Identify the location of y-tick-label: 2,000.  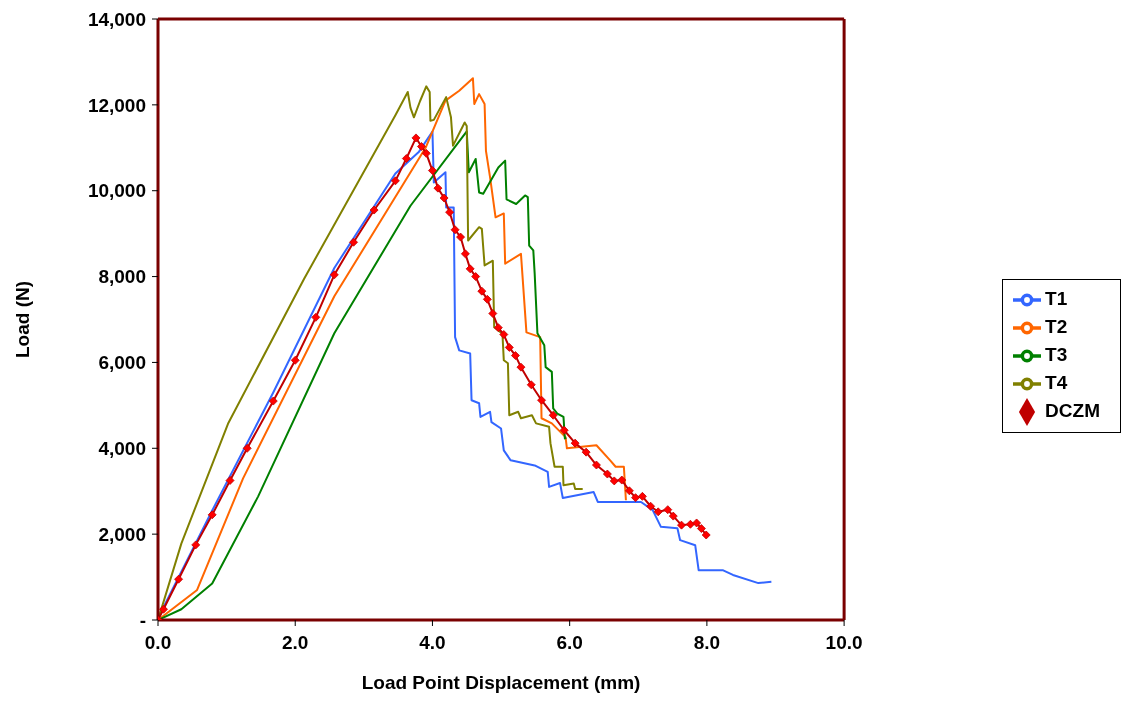
(122, 534).